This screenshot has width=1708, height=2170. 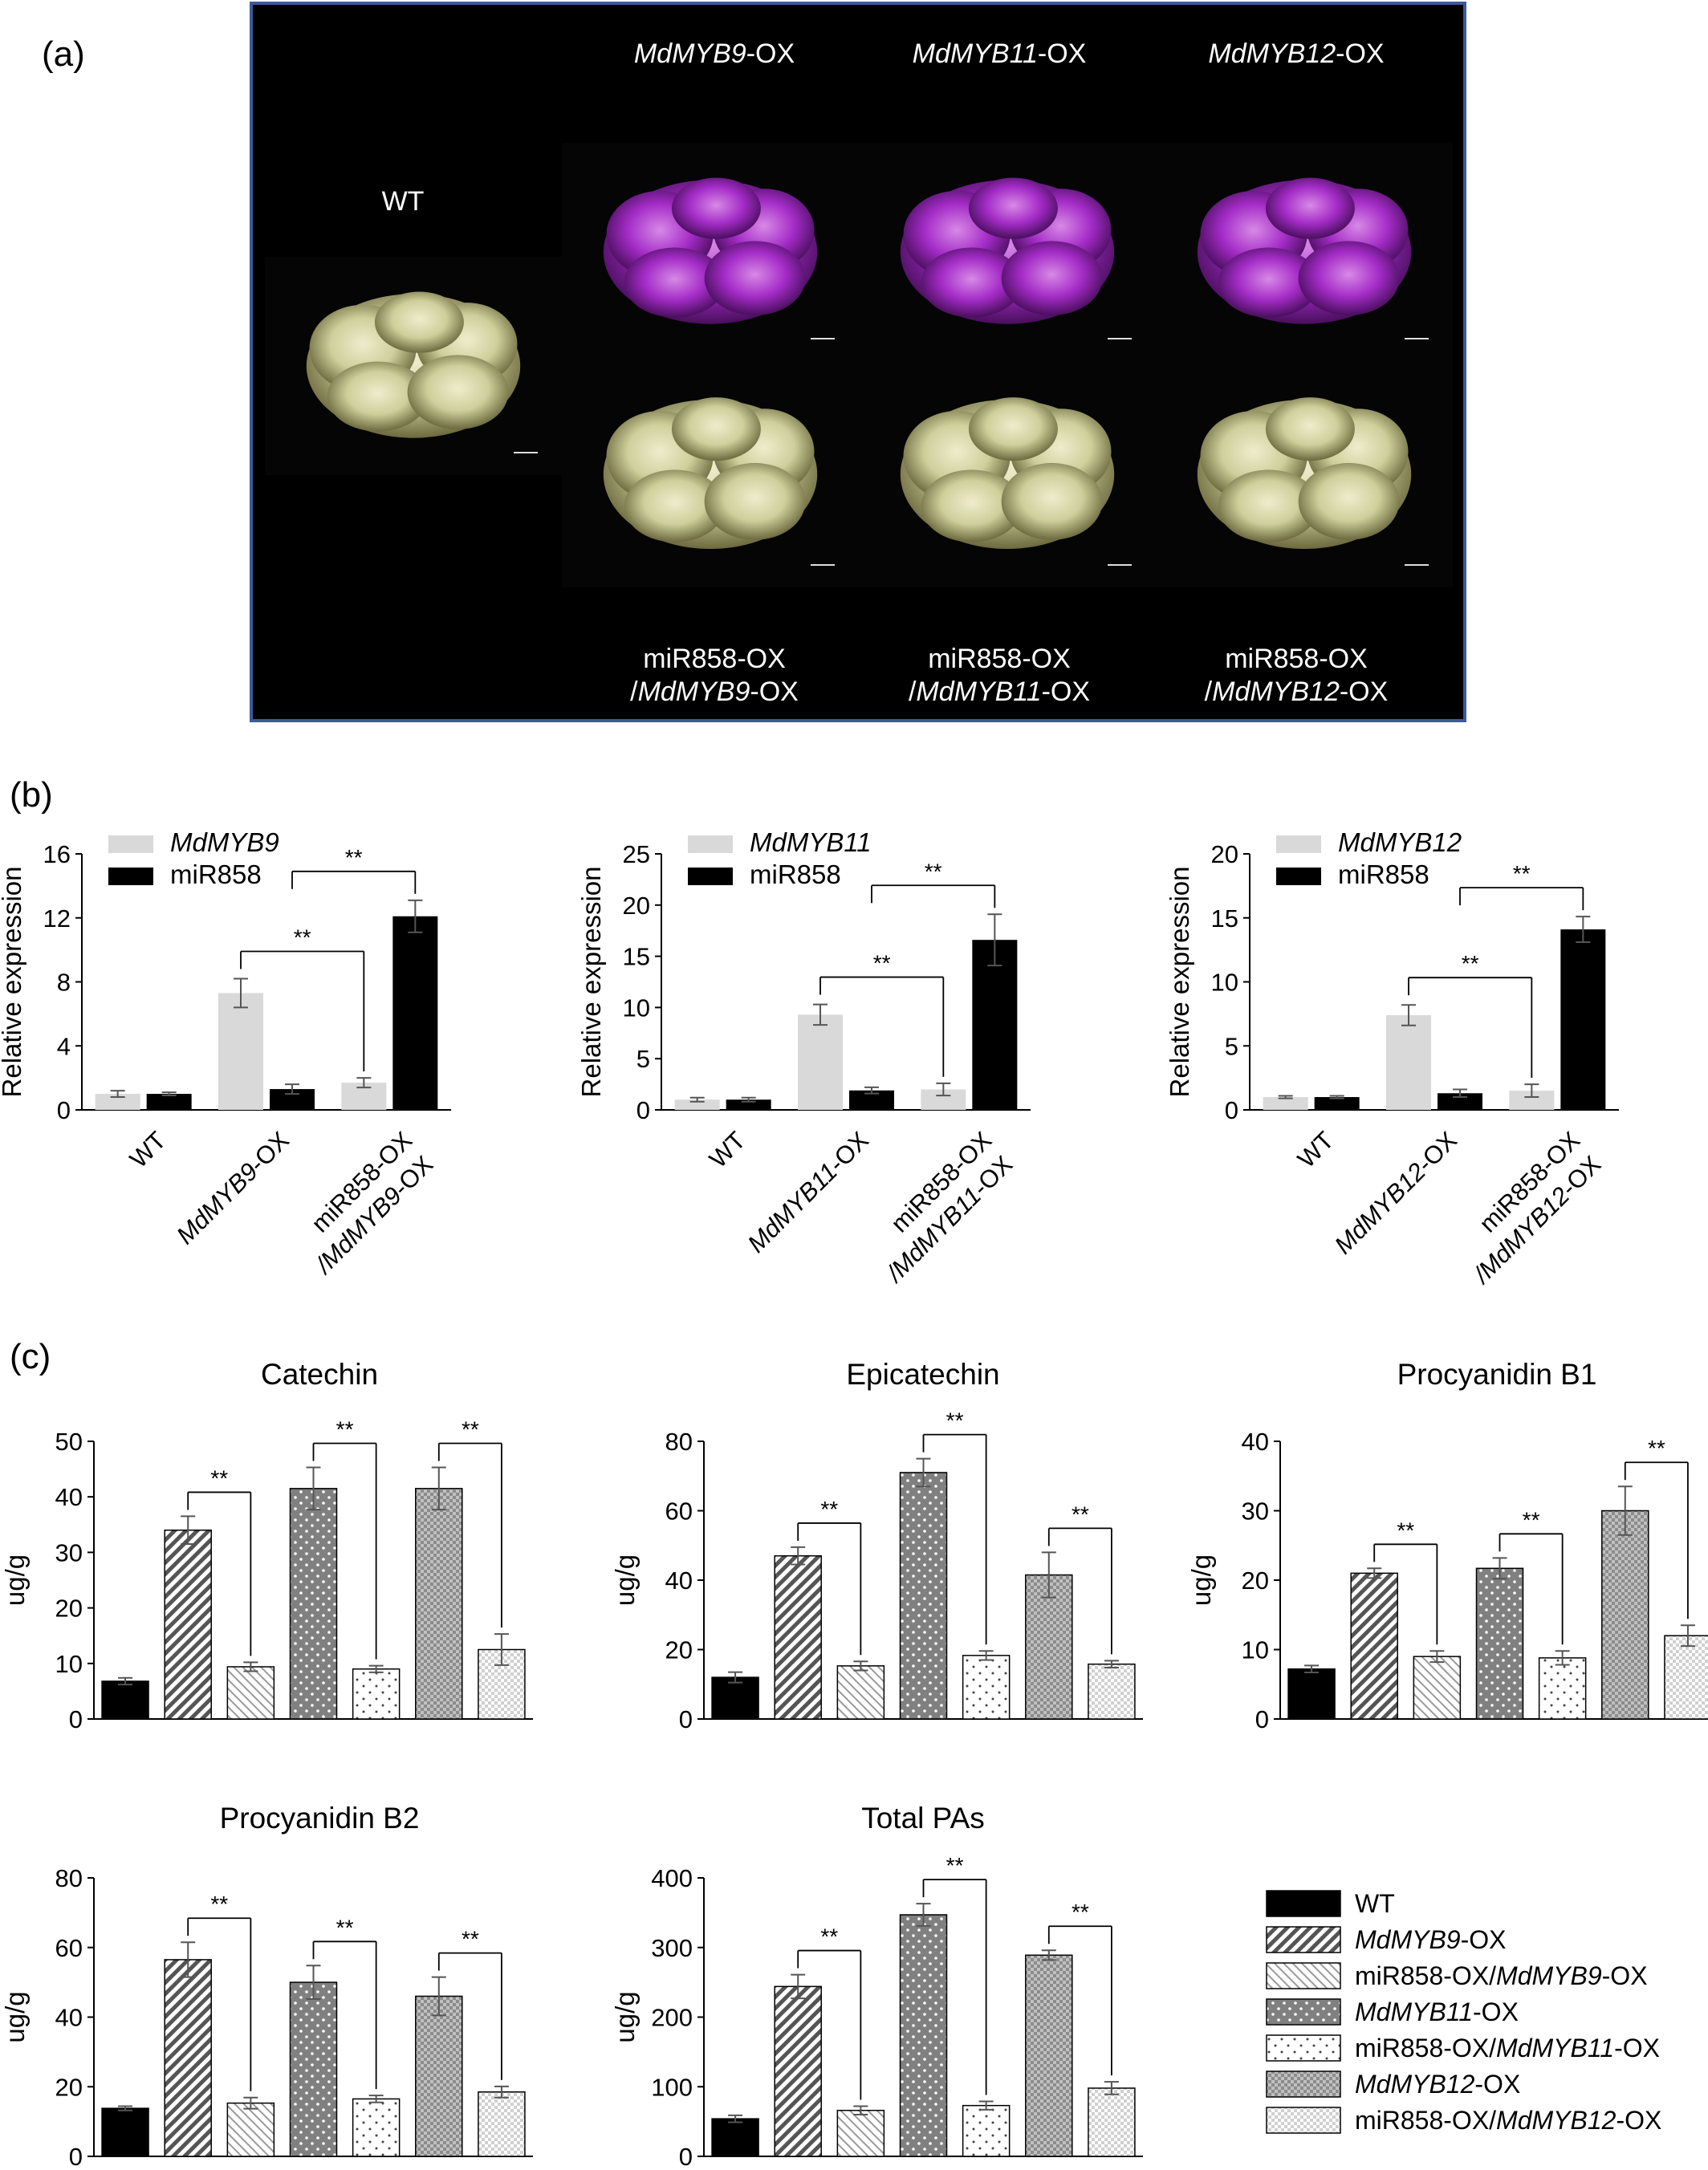 I want to click on y-tick-label: 100, so click(x=672, y=2087).